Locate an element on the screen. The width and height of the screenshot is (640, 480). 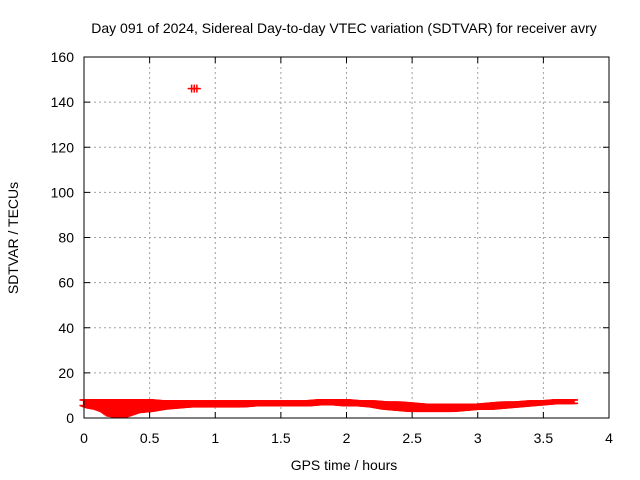
x-tick-label: 0 is located at coordinates (84, 438).